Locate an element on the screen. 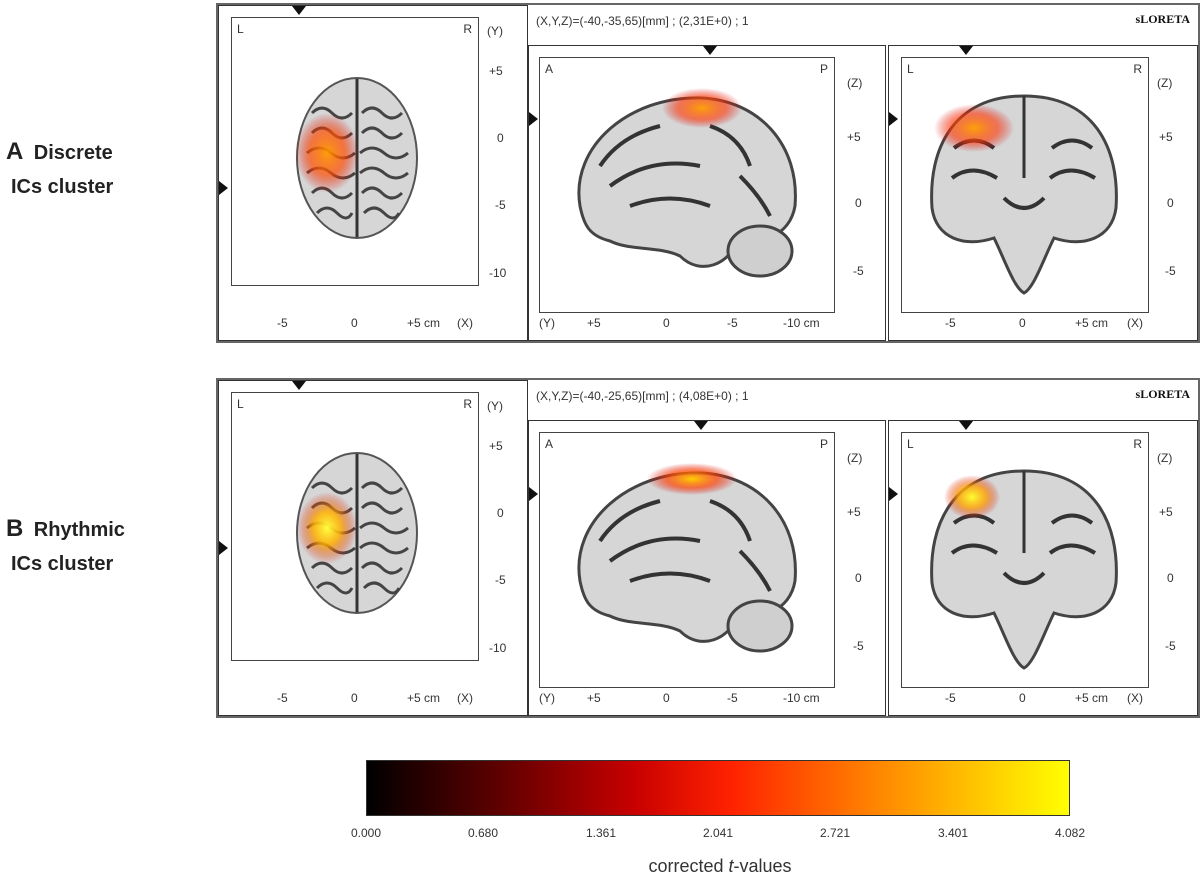 This screenshot has height=877, width=1200. sagittal-view-a: A P (Z) +5 0 -5 (Y) +5 0 -5 is located at coordinates (707, 193).